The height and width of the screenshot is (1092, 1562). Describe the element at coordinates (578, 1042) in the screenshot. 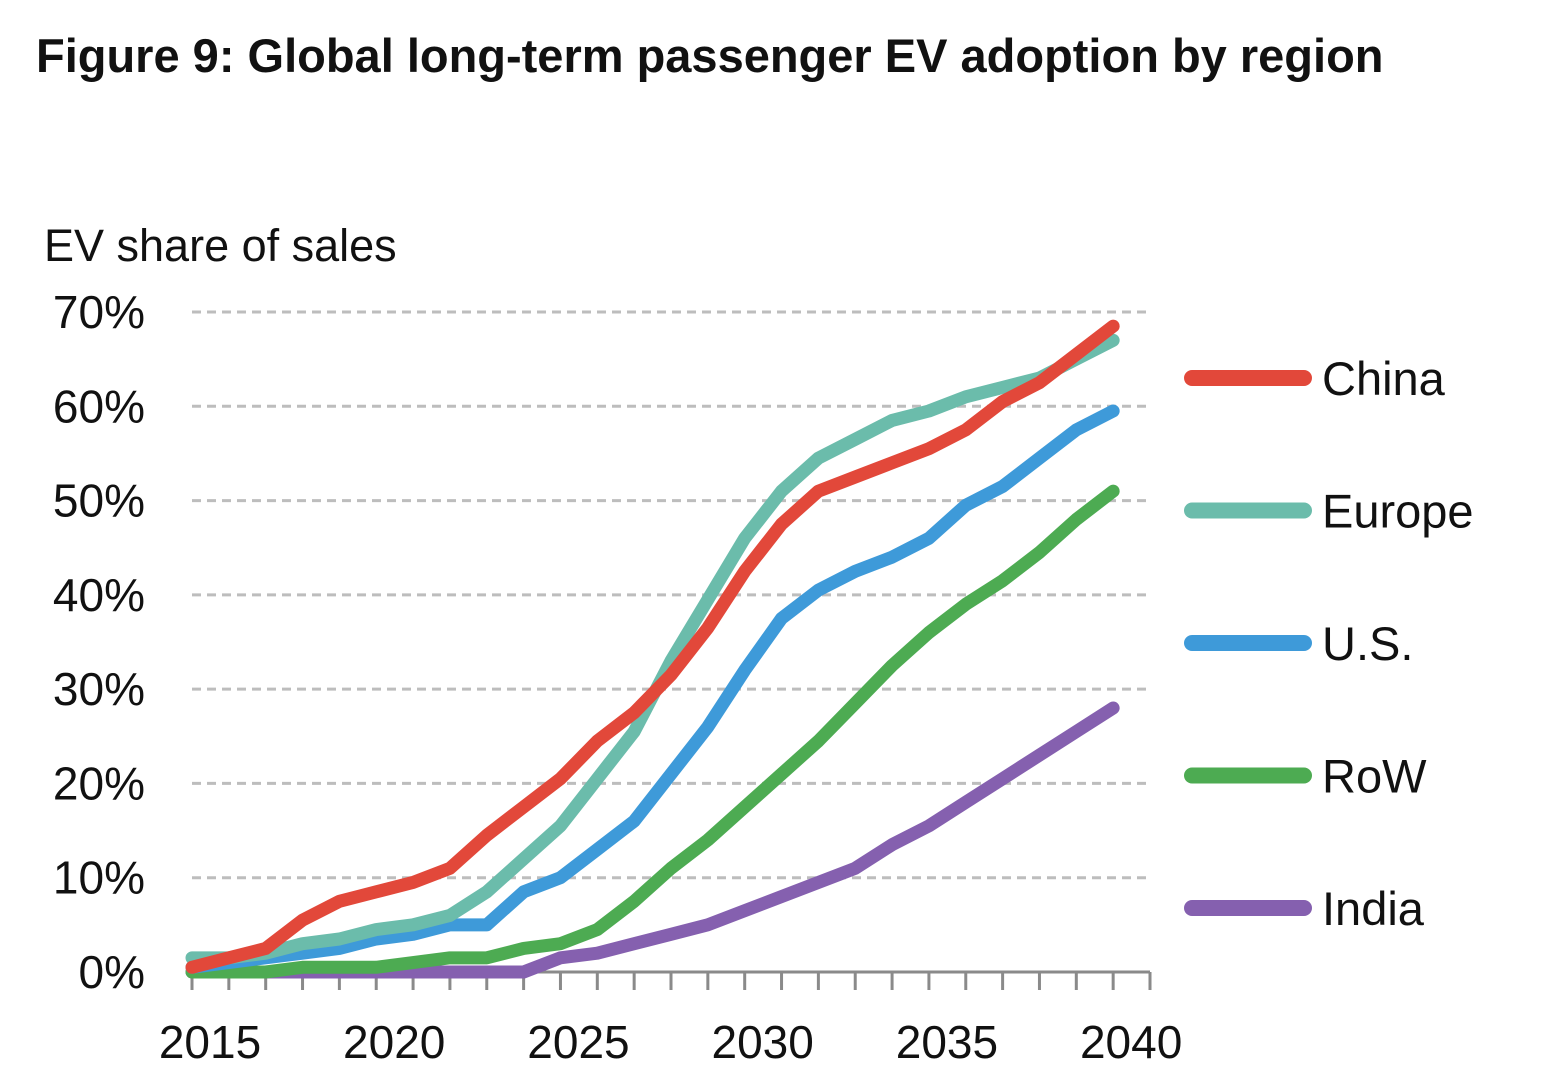

I see `x-tick-label: 2025` at that location.